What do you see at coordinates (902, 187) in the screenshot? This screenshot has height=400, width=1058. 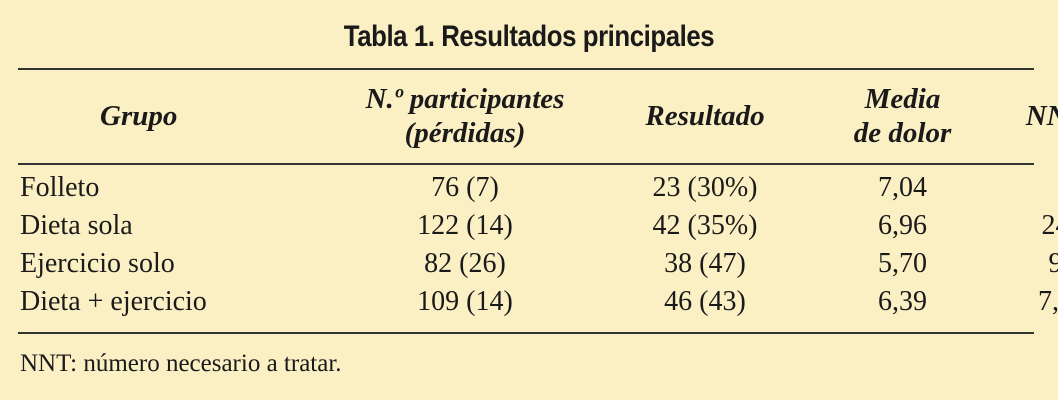 I see `cell-media: 7,04` at bounding box center [902, 187].